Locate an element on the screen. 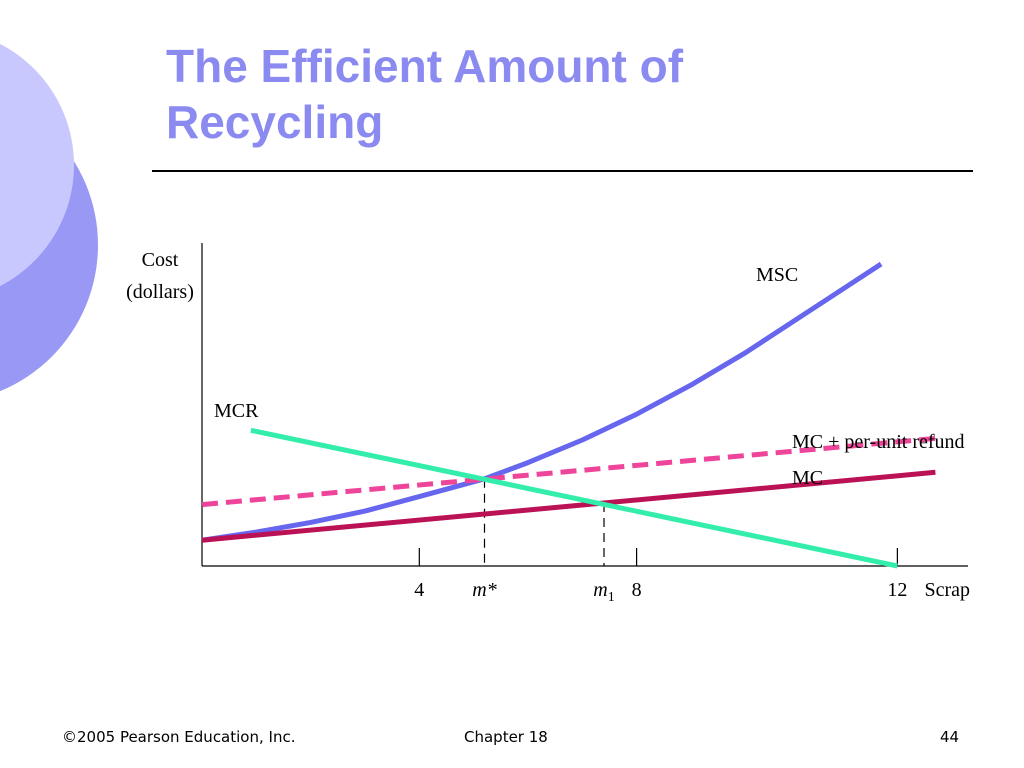  series-label-mc: MC is located at coordinates (807, 478).